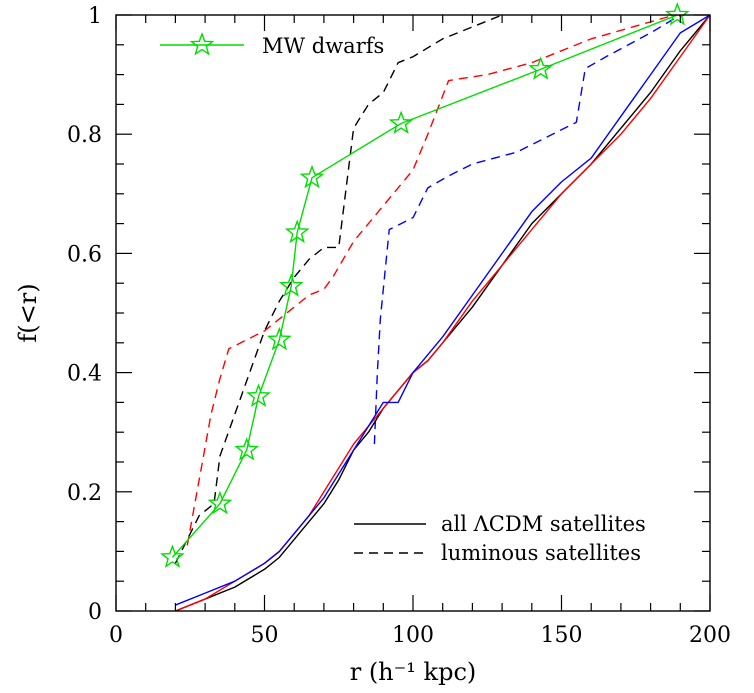 The image size is (754, 693). What do you see at coordinates (84, 135) in the screenshot?
I see `y-tick-label: 0.8` at bounding box center [84, 135].